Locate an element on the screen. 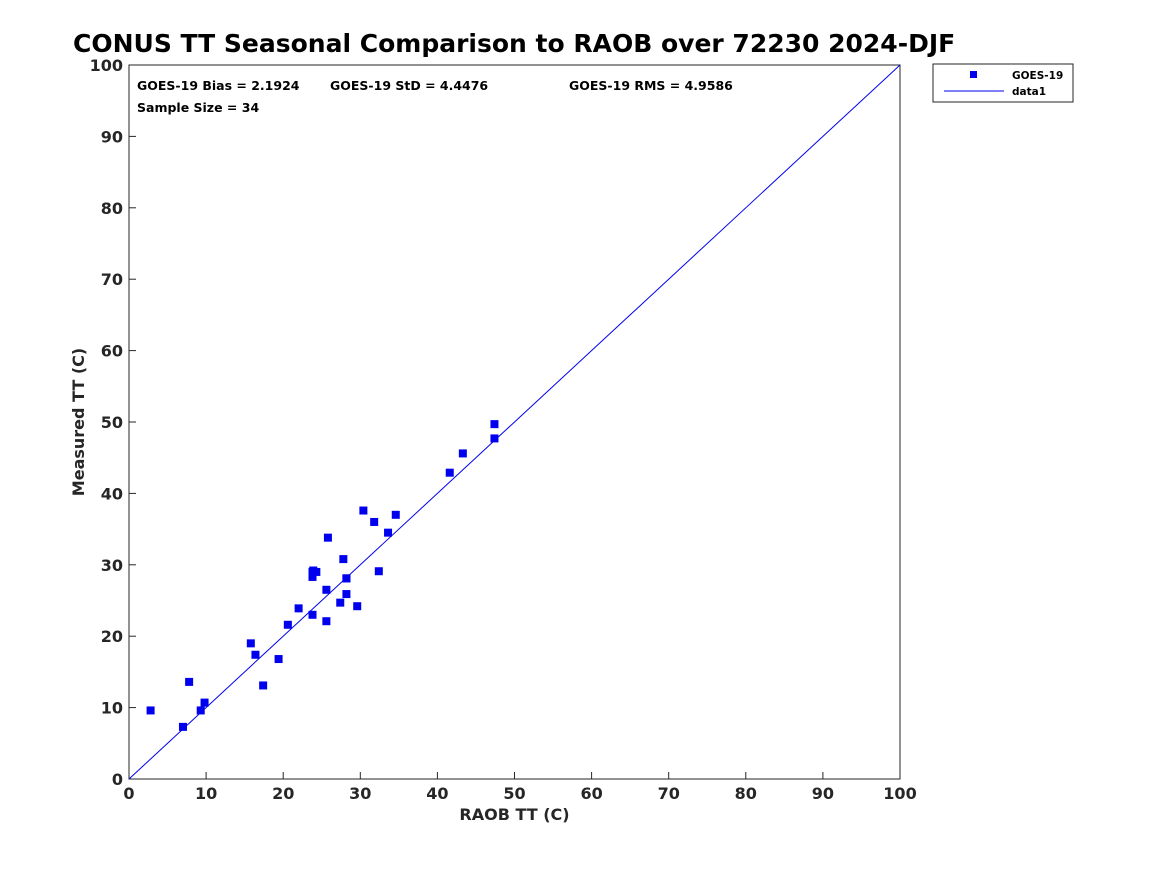 This screenshot has height=875, width=1167. rms-stat: GOES-19 RMS = 4.9586 is located at coordinates (651, 85).